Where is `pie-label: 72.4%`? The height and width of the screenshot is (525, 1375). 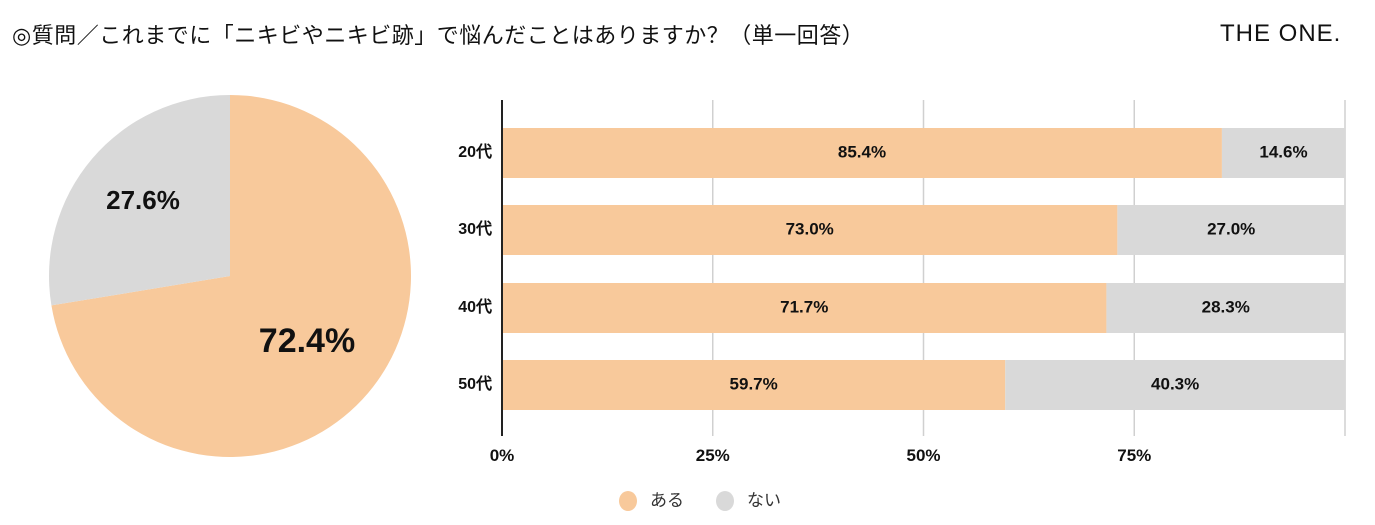
pie-label: 72.4% is located at coordinates (307, 341).